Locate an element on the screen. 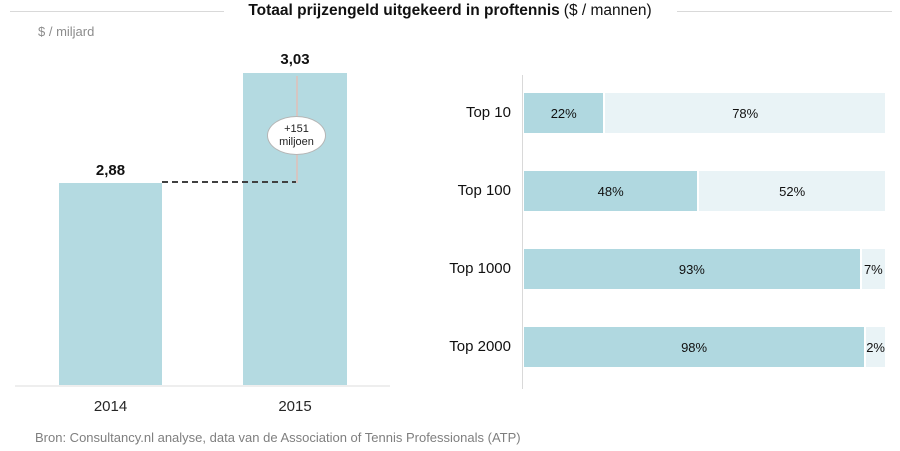 This screenshot has width=900, height=451. segment-rest: 7% is located at coordinates (873, 269).